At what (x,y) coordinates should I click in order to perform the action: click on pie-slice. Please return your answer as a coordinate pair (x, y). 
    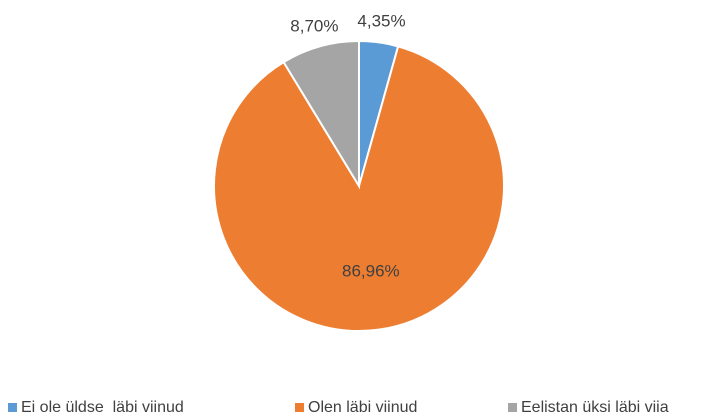
    Looking at the image, I should click on (321, 114).